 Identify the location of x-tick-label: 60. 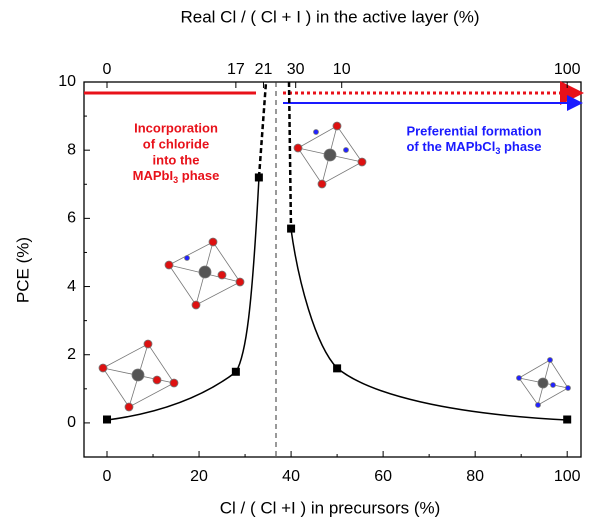
(383, 476).